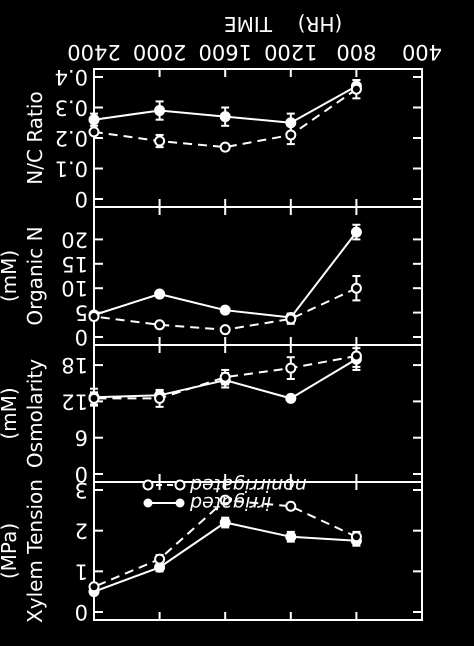 The height and width of the screenshot is (646, 474). What do you see at coordinates (71, 169) in the screenshot?
I see `y-tick-label: 0.1` at bounding box center [71, 169].